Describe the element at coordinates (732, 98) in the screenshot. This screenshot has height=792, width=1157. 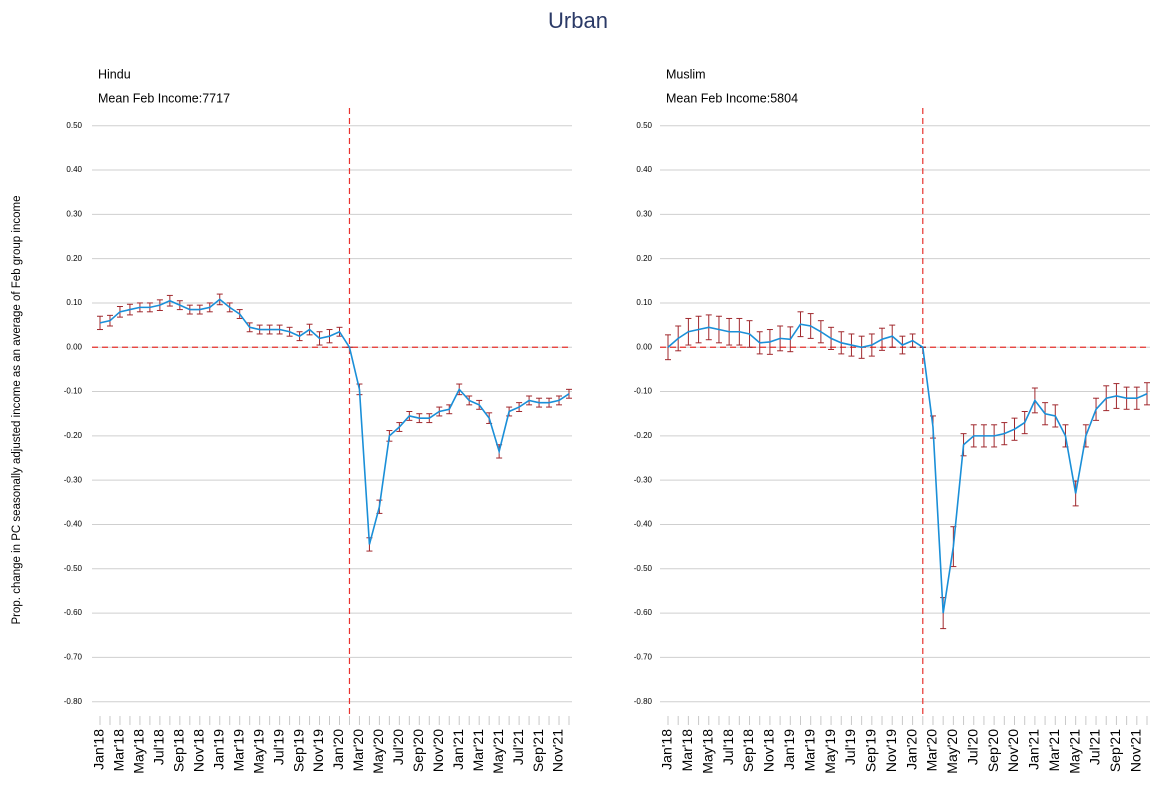
I see `panel-subtitle: Mean Feb Income:5804` at that location.